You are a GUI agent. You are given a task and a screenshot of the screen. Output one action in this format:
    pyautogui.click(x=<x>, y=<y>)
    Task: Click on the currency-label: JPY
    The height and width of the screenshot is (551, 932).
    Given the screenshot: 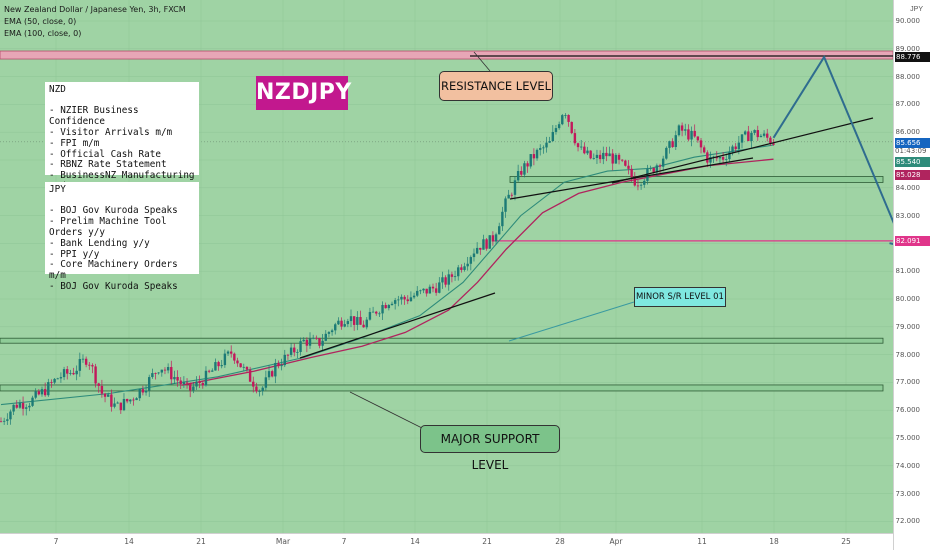 What is the action you would take?
    pyautogui.click(x=916, y=9)
    